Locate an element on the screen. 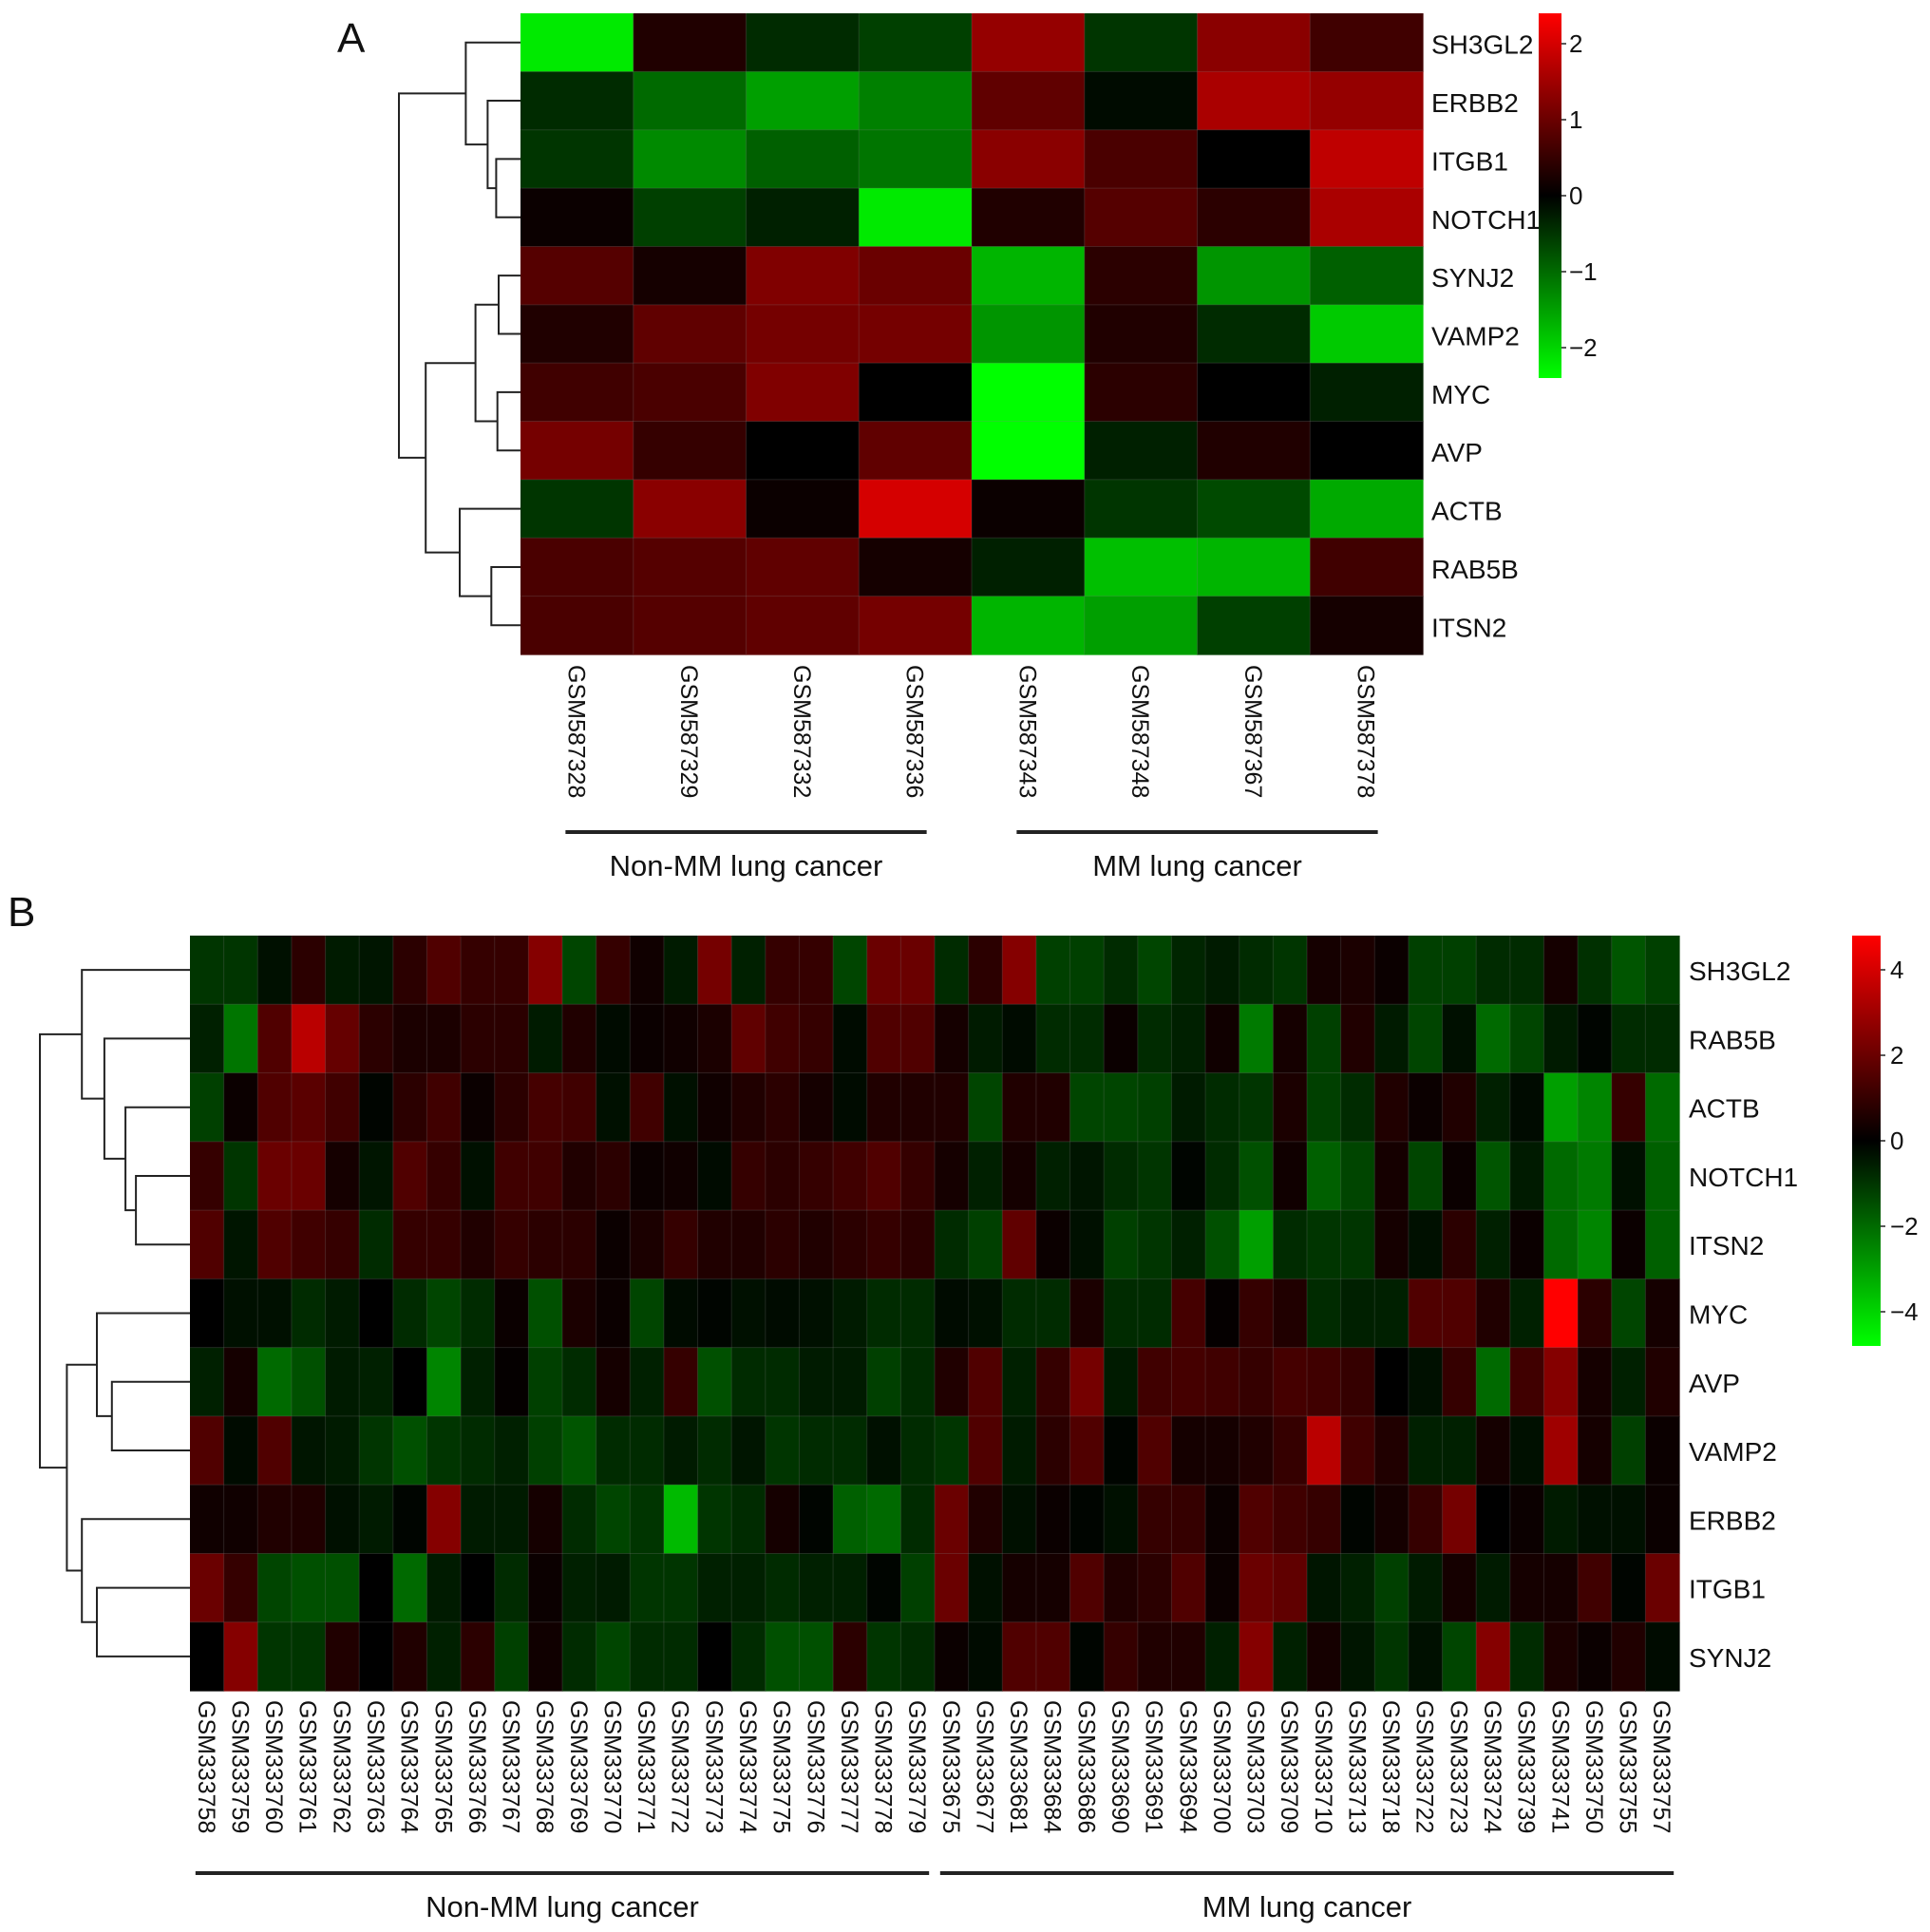 The image size is (1930, 1932). colorbar-tick-label: 2 is located at coordinates (1575, 43).